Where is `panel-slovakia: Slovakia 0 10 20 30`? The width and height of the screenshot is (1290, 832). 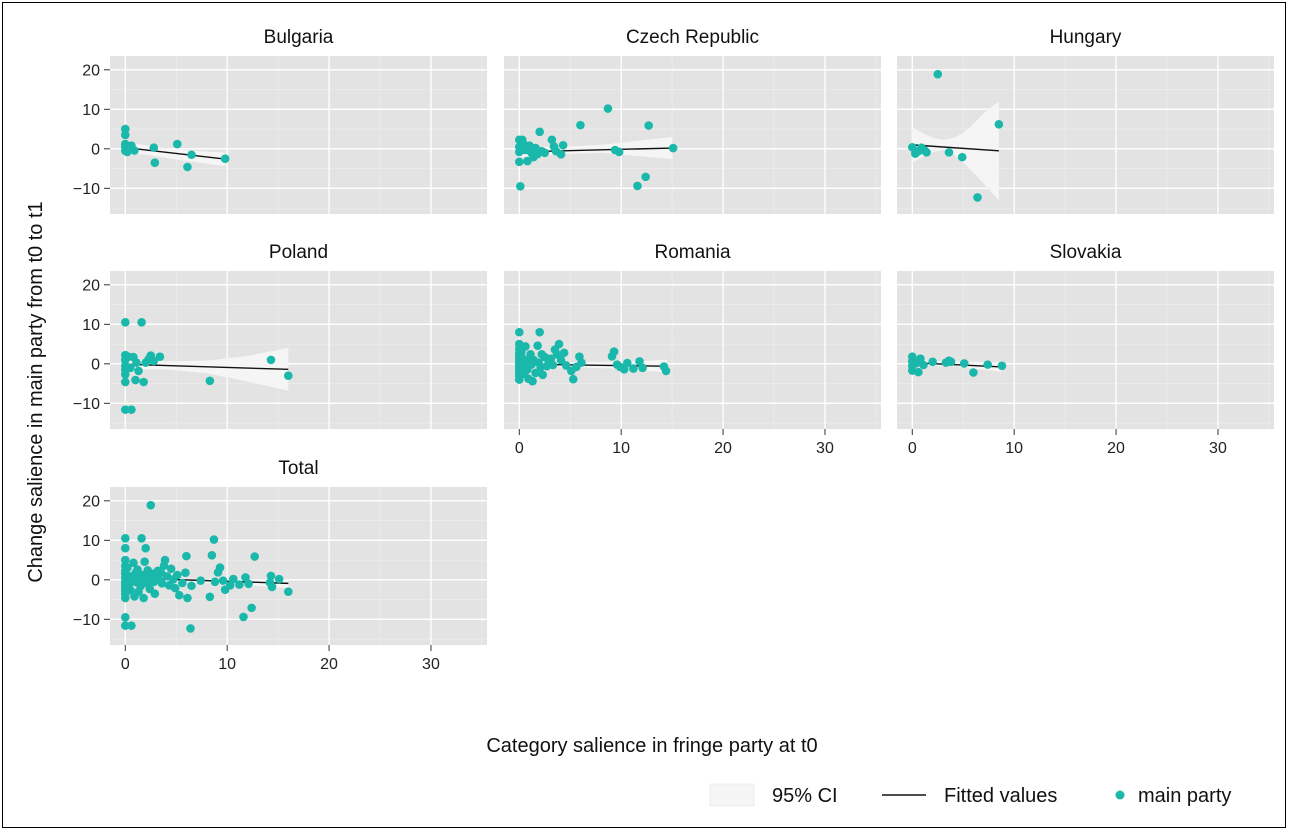 panel-slovakia: Slovakia 0 10 20 30 is located at coordinates (1085, 349).